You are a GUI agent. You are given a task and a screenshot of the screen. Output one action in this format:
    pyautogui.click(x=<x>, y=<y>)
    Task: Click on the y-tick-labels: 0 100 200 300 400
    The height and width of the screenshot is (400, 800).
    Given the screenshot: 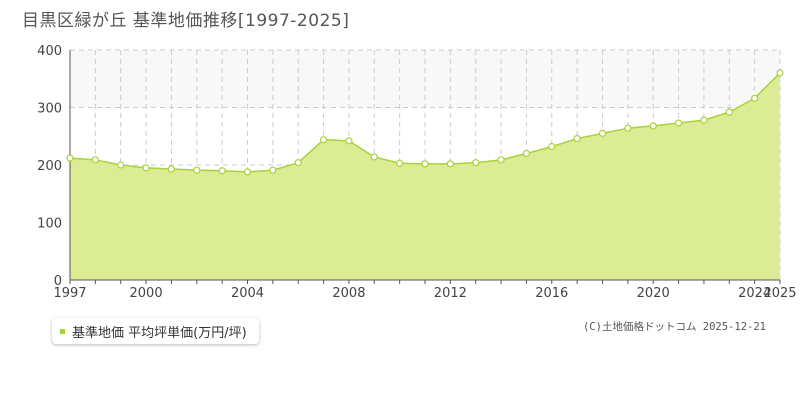 What is the action you would take?
    pyautogui.click(x=49, y=166)
    